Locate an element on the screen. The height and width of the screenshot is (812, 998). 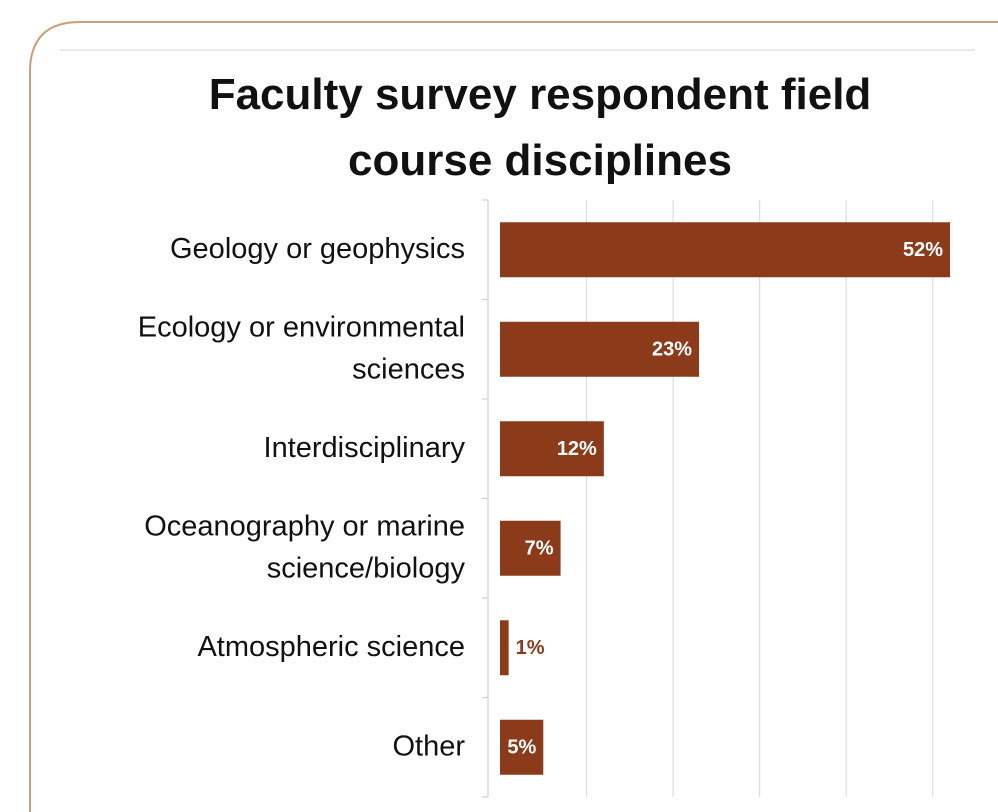
y-tick-label: Geology or geophysics is located at coordinates (317, 248).